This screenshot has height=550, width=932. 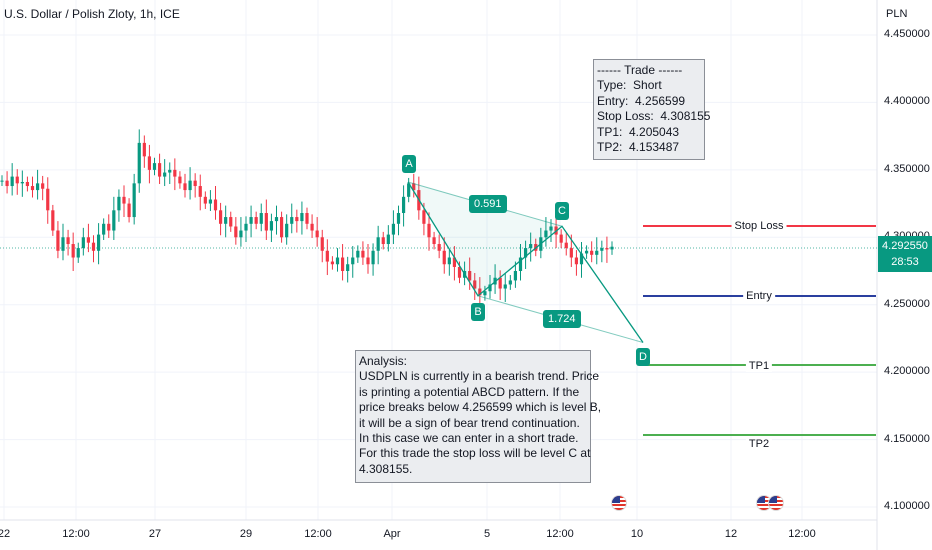 What do you see at coordinates (562, 211) in the screenshot?
I see `point-c-label: C` at bounding box center [562, 211].